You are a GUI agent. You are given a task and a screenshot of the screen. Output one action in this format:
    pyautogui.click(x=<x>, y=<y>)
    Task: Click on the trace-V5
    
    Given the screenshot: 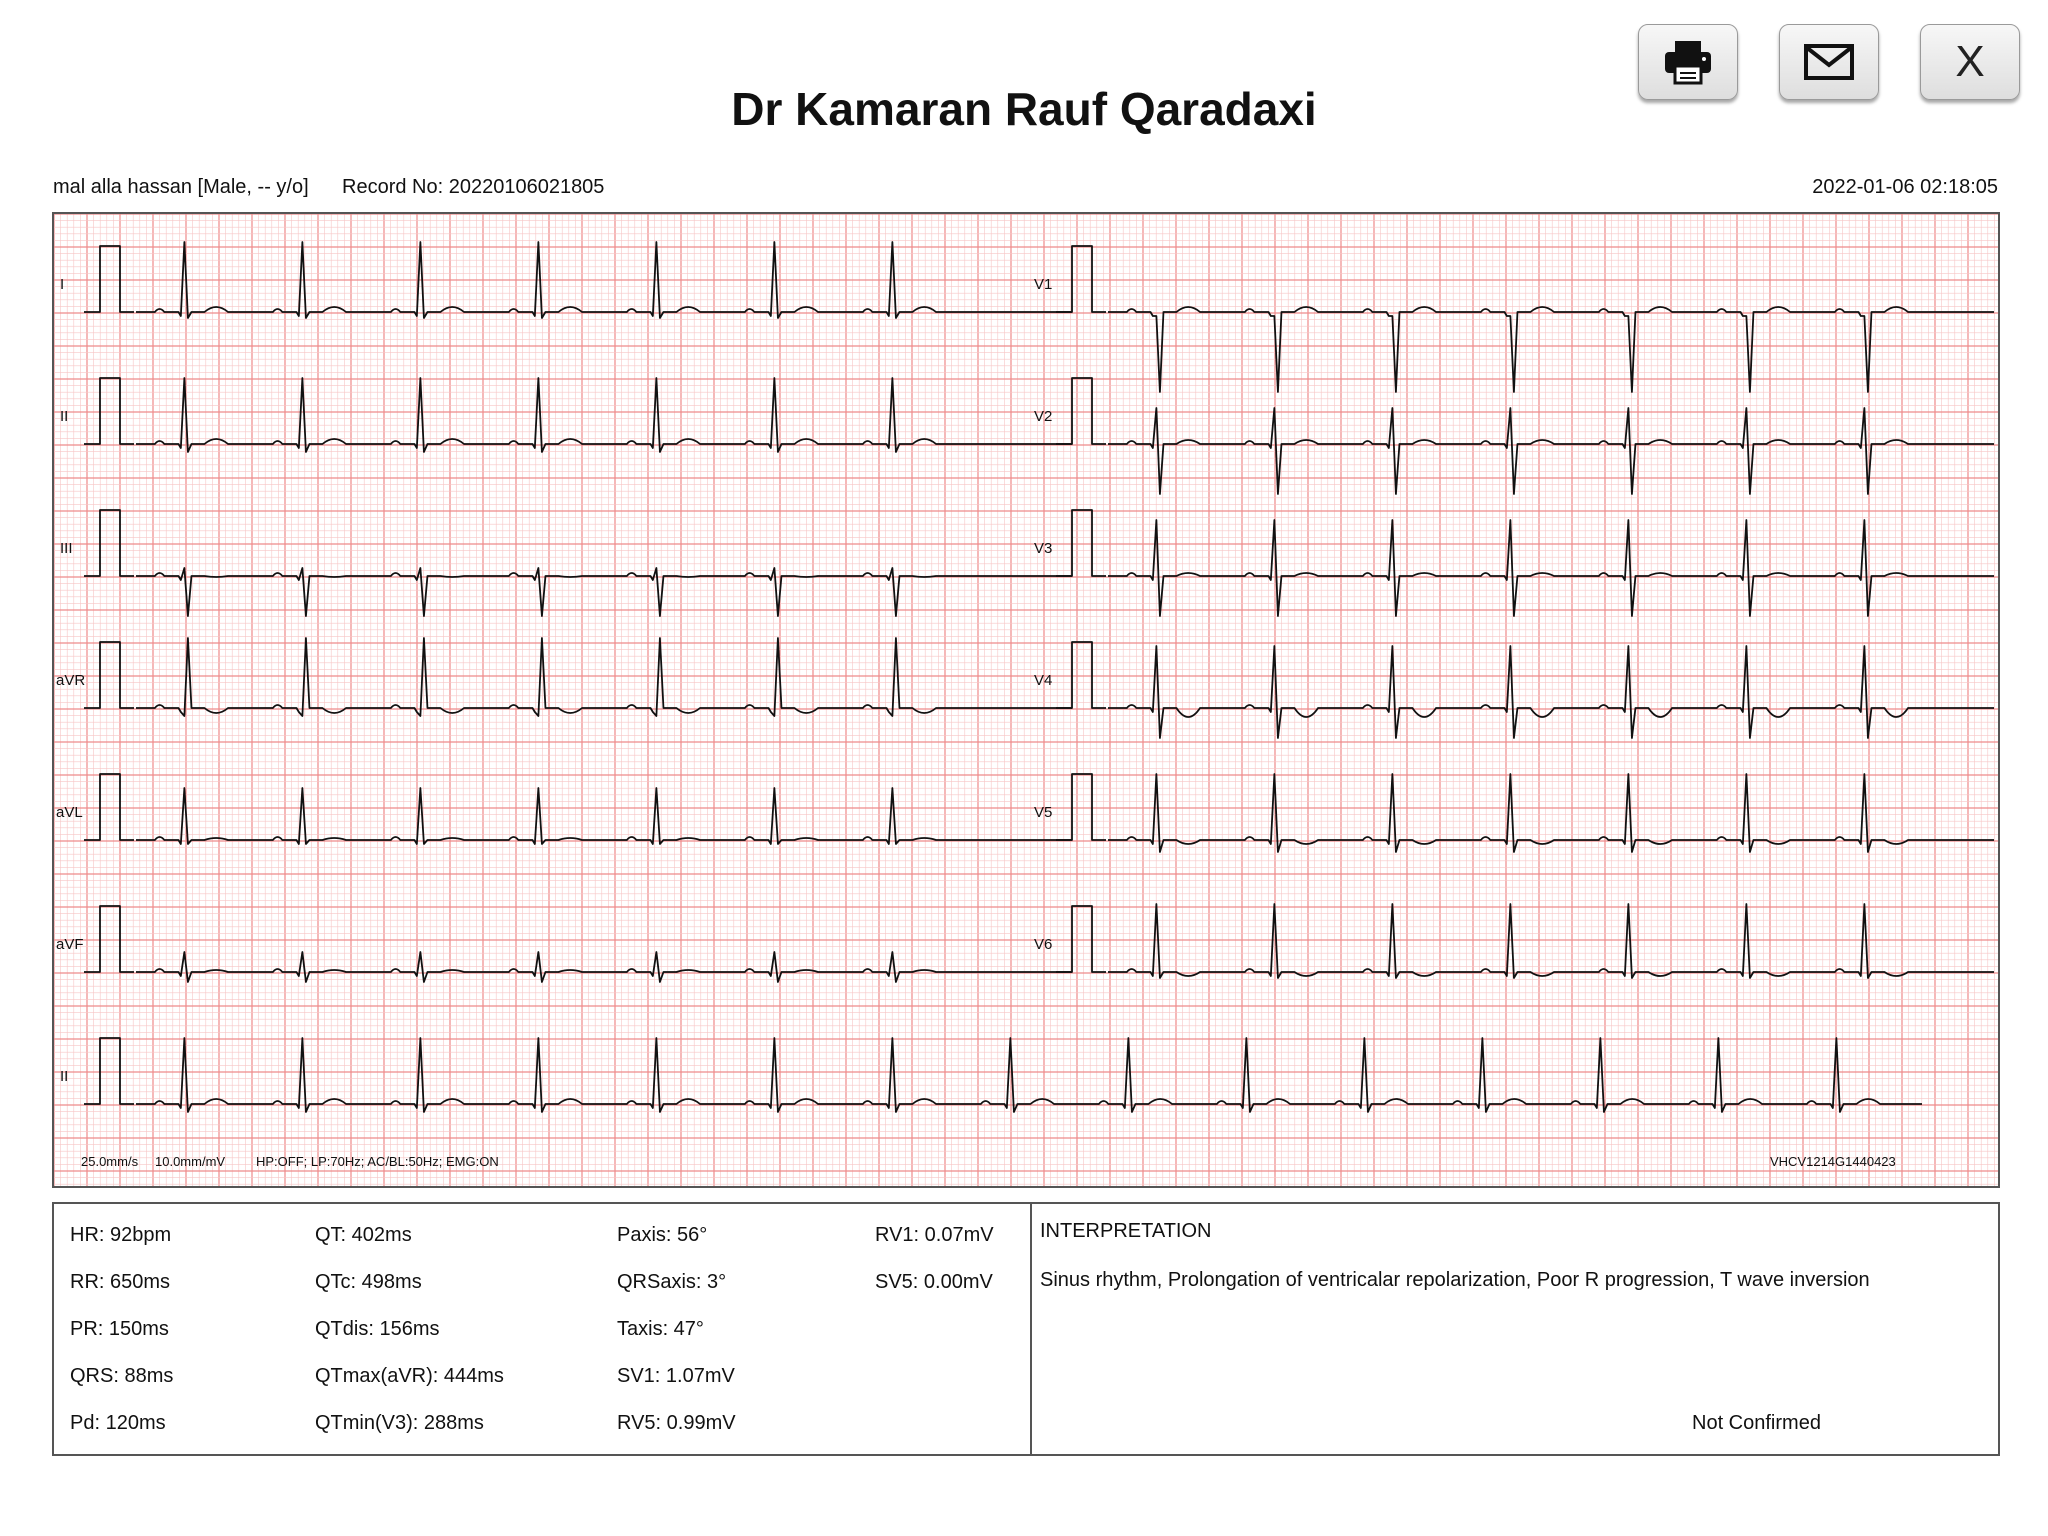 What is the action you would take?
    pyautogui.click(x=1551, y=813)
    